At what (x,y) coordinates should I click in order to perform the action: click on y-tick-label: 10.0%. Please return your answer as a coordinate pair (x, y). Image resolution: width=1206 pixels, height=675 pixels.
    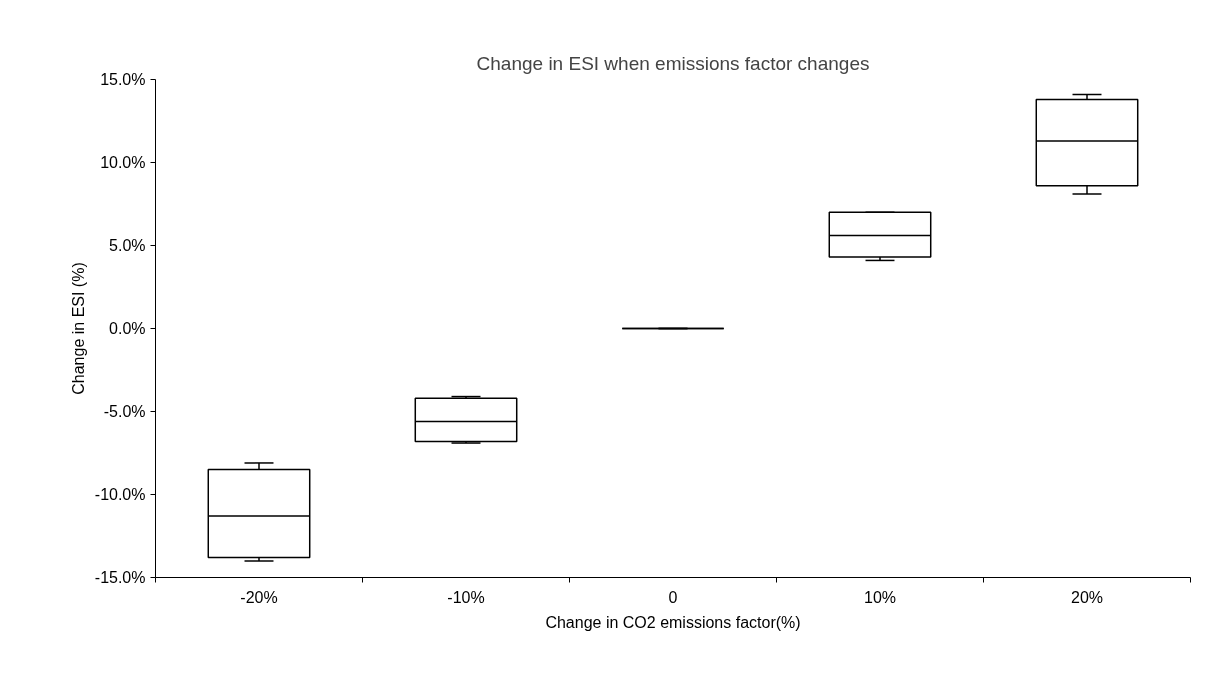
    Looking at the image, I should click on (123, 162).